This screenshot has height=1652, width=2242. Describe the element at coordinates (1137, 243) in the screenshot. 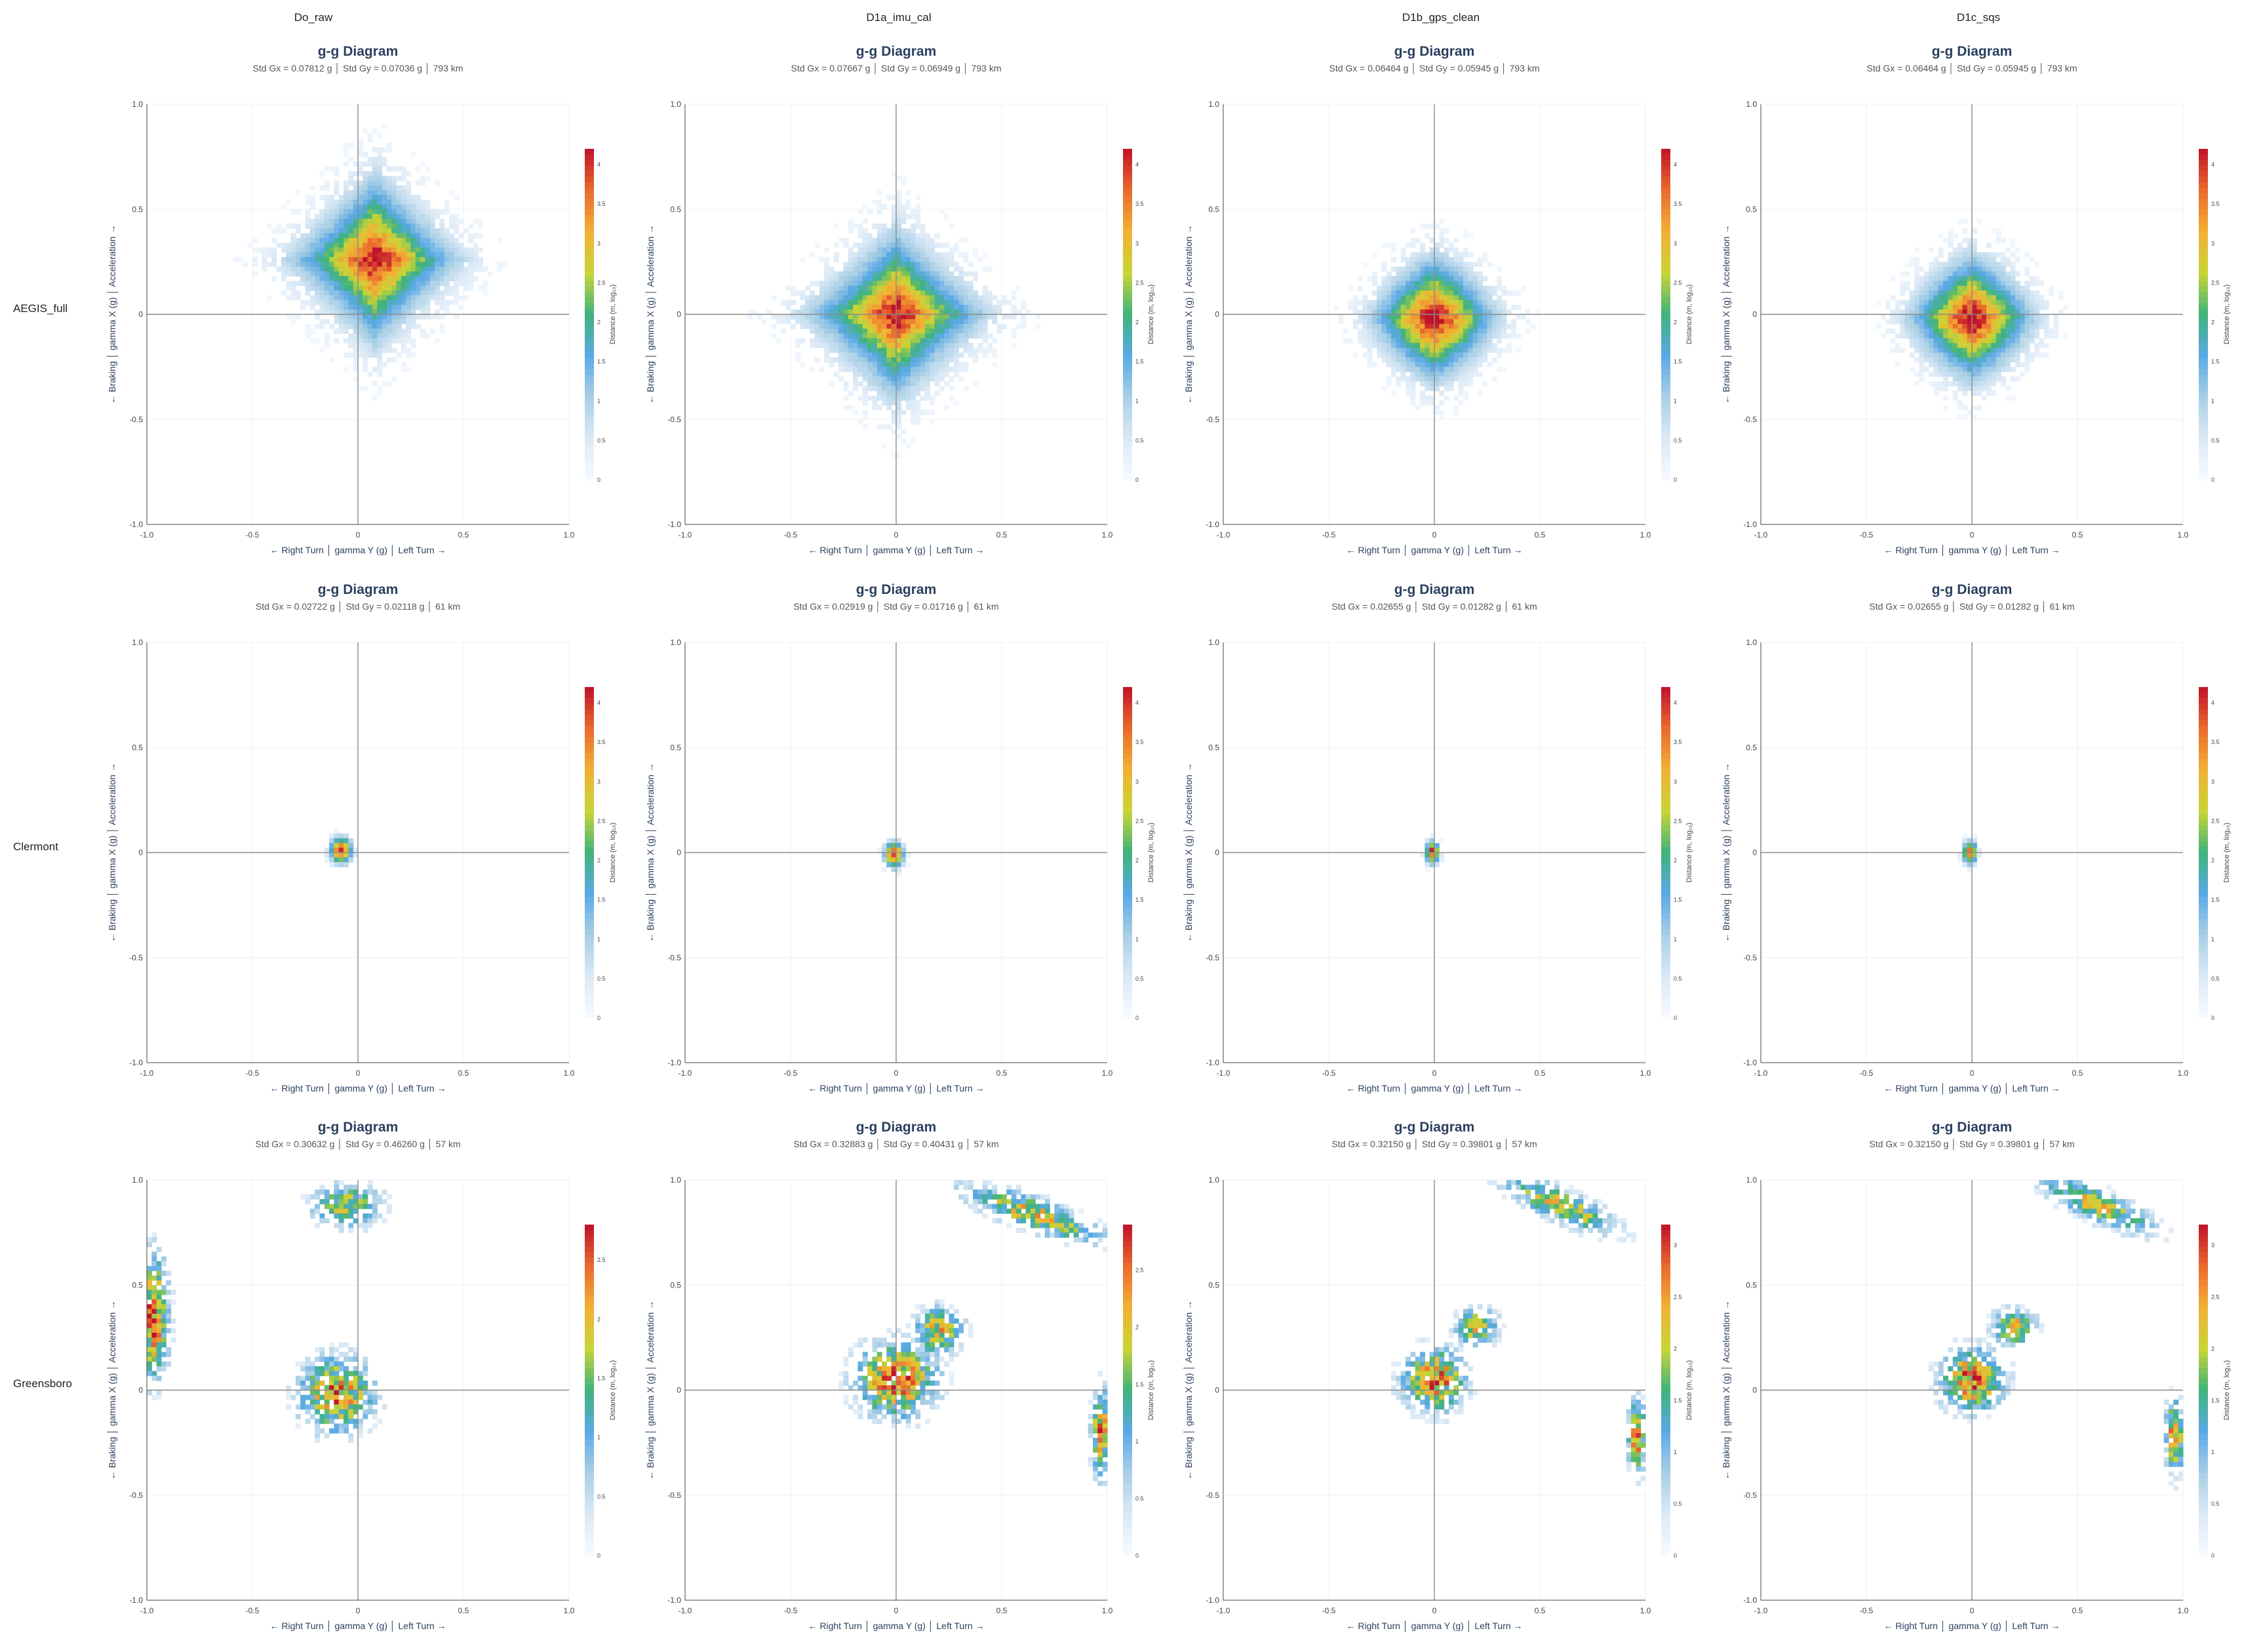

I see `colorbar-tick-label: 3` at that location.